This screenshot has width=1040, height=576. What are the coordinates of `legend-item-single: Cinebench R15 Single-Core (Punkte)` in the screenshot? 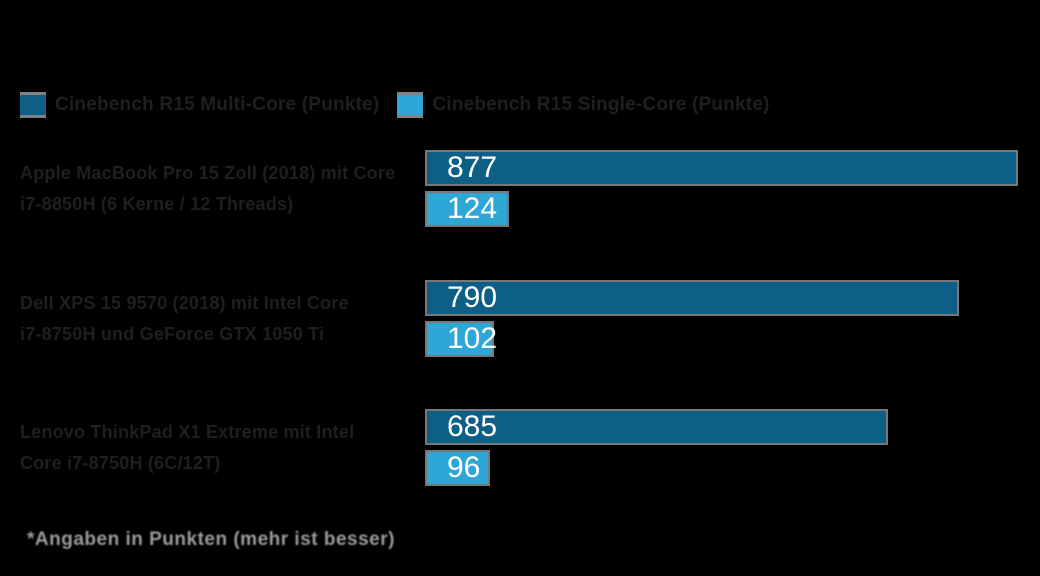 It's located at (583, 105).